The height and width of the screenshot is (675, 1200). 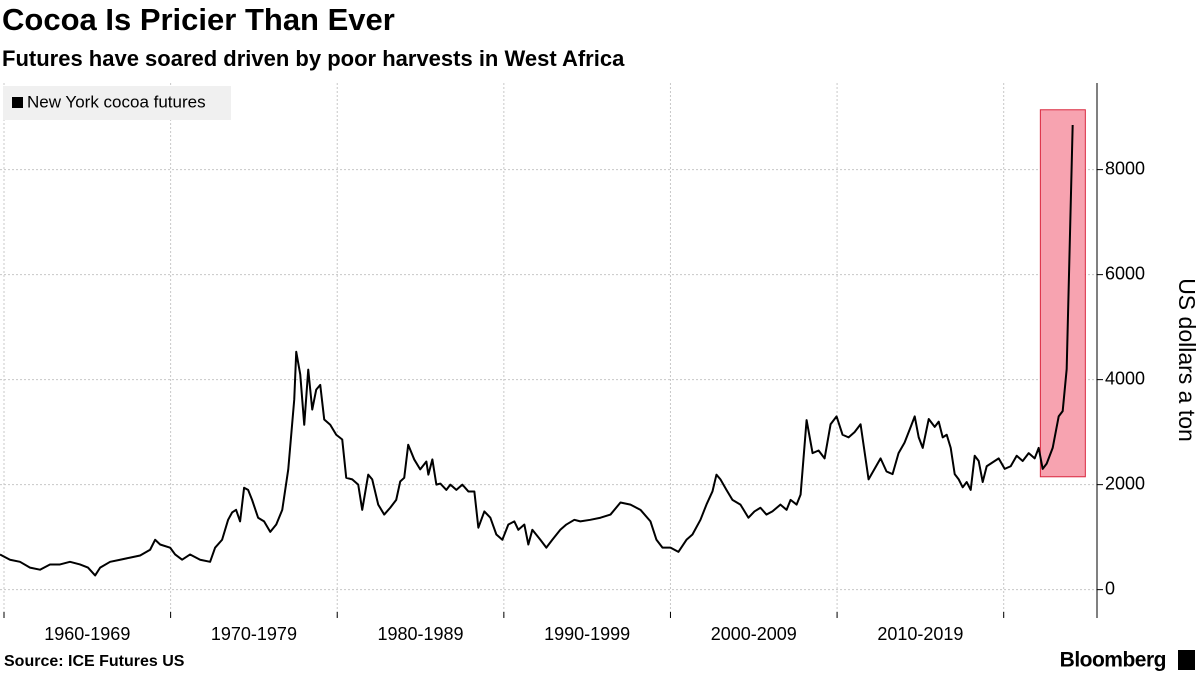 I want to click on highlight-region, so click(x=1062, y=293).